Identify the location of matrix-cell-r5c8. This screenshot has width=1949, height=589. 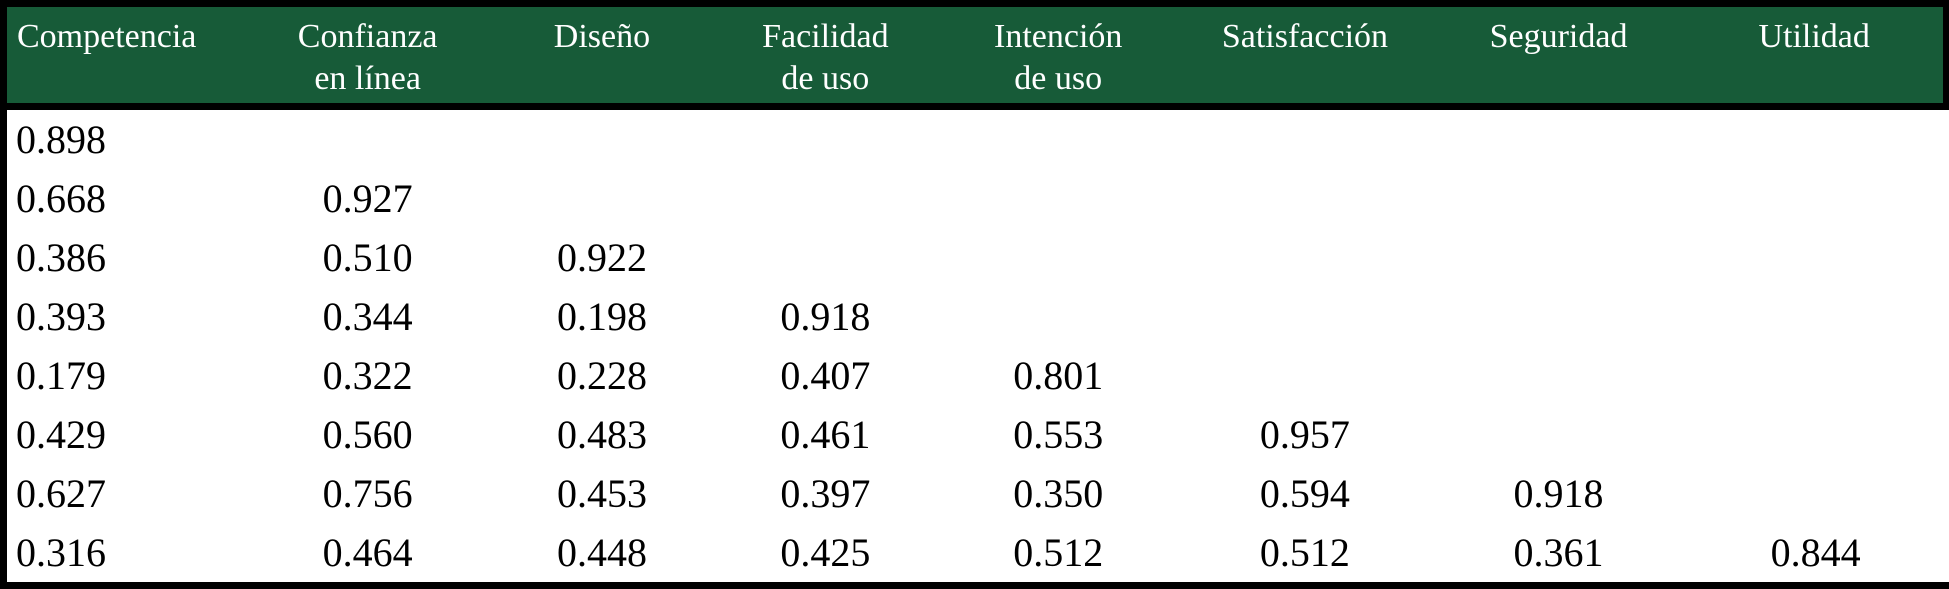
(1815, 375).